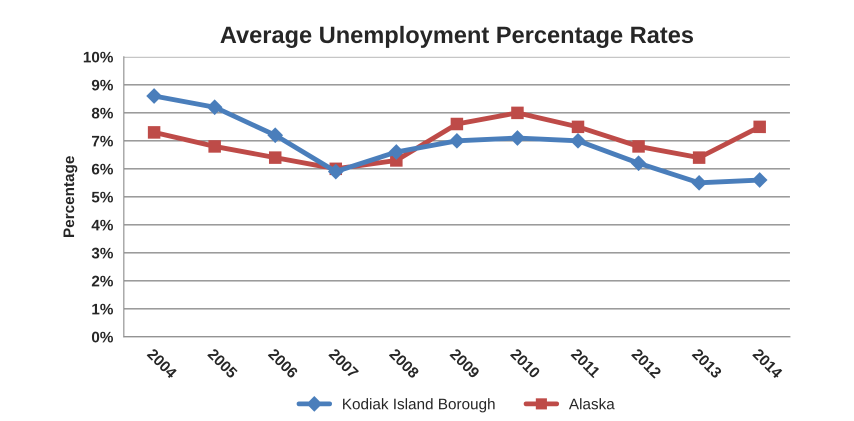  I want to click on chart-title: Average Unemployment Percentage Rates, so click(457, 37).